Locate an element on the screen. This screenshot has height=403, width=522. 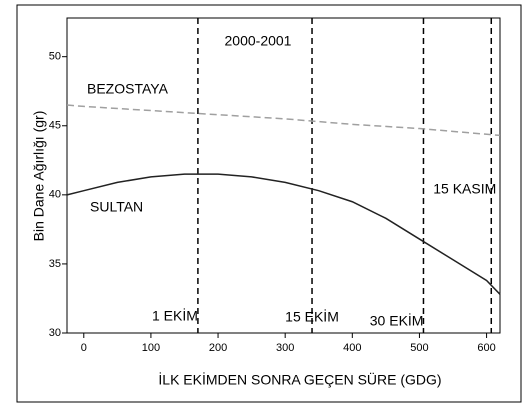
x-tick-label: 200 is located at coordinates (218, 348).